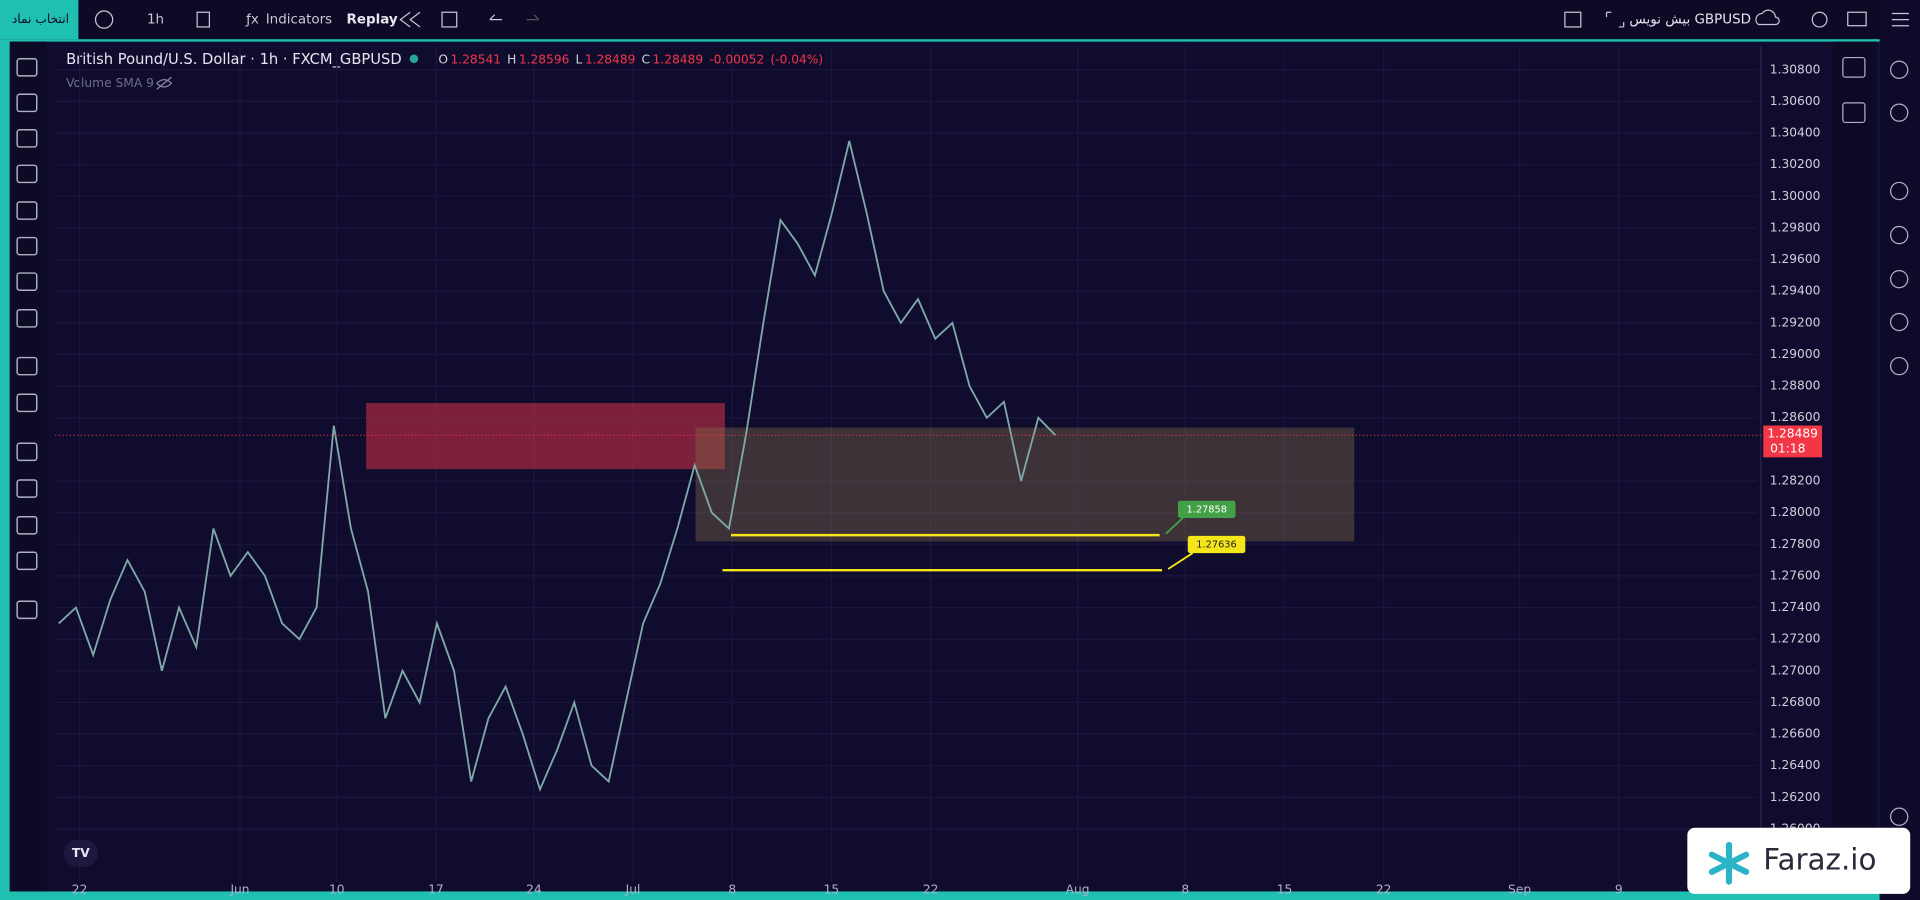 Image resolution: width=1920 pixels, height=900 pixels. Describe the element at coordinates (1795, 670) in the screenshot. I see `y-tick-label: 1.27000` at that location.